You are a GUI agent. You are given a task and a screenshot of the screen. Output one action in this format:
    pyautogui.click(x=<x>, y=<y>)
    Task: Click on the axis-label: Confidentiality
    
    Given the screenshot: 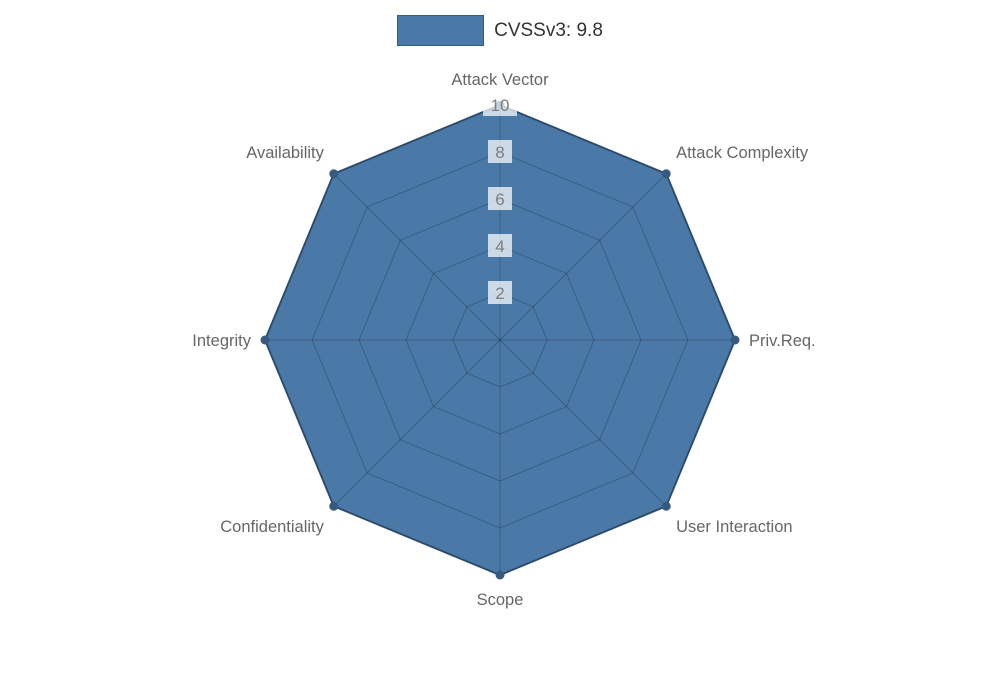 What is the action you would take?
    pyautogui.click(x=272, y=527)
    